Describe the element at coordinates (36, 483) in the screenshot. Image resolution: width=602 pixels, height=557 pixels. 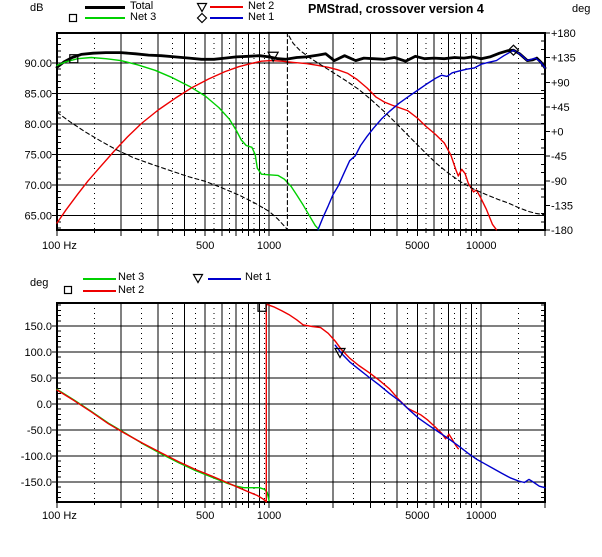
I see `tick-label: -150.0` at that location.